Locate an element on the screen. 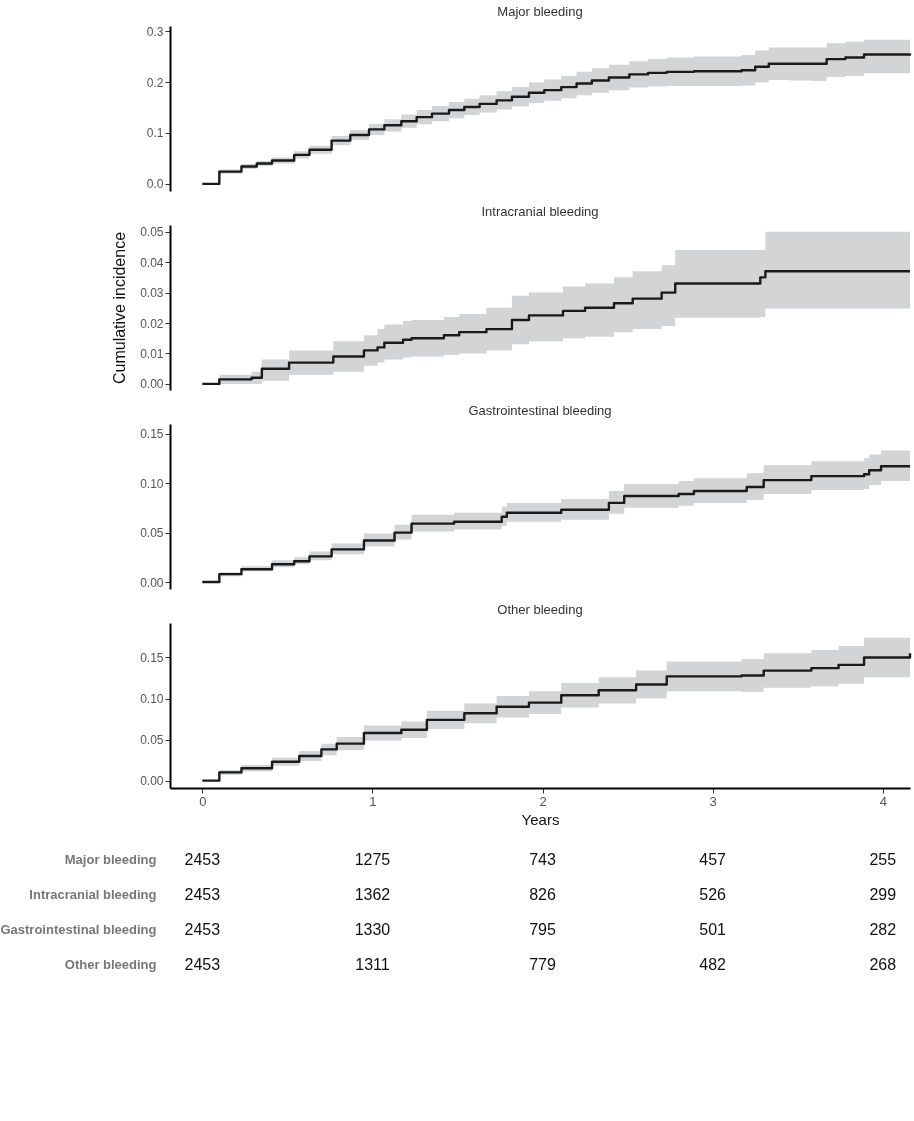 The width and height of the screenshot is (914, 1121). data-label: 795 is located at coordinates (542, 929).